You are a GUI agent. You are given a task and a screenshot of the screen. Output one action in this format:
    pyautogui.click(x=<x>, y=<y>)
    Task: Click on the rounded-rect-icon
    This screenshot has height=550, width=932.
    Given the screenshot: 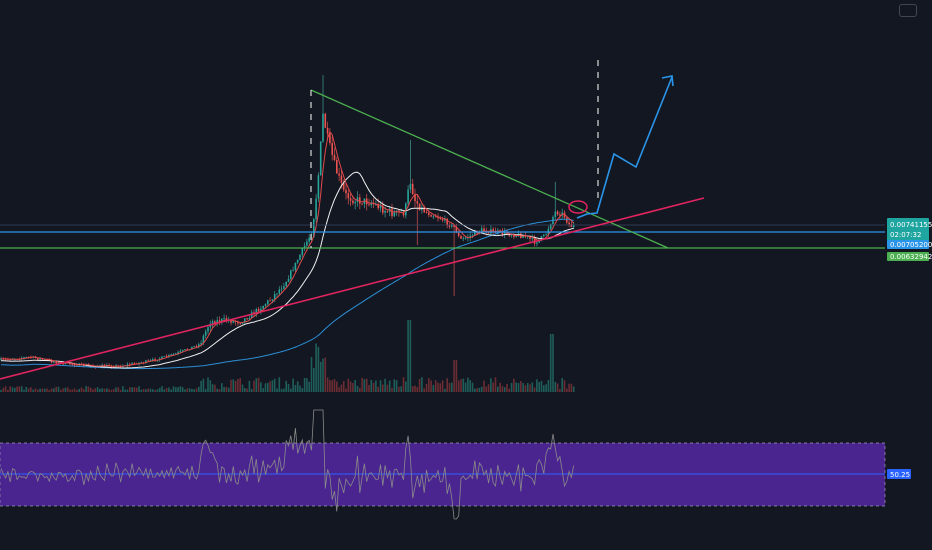 What is the action you would take?
    pyautogui.click(x=908, y=10)
    